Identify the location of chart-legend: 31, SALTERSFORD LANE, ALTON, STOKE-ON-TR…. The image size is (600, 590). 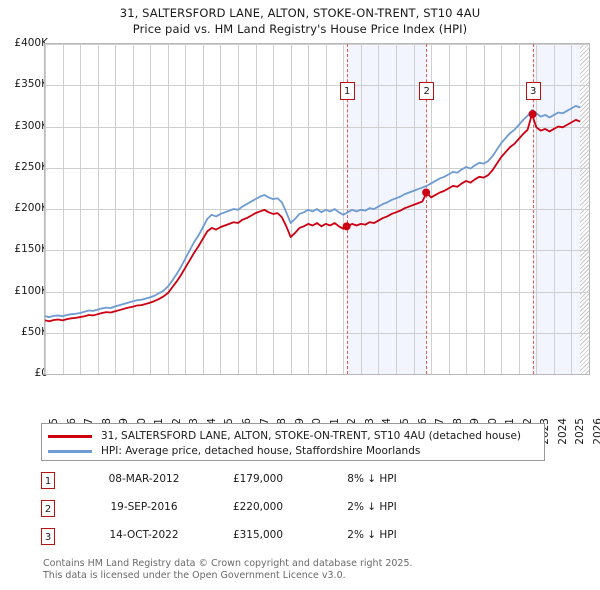
(293, 442).